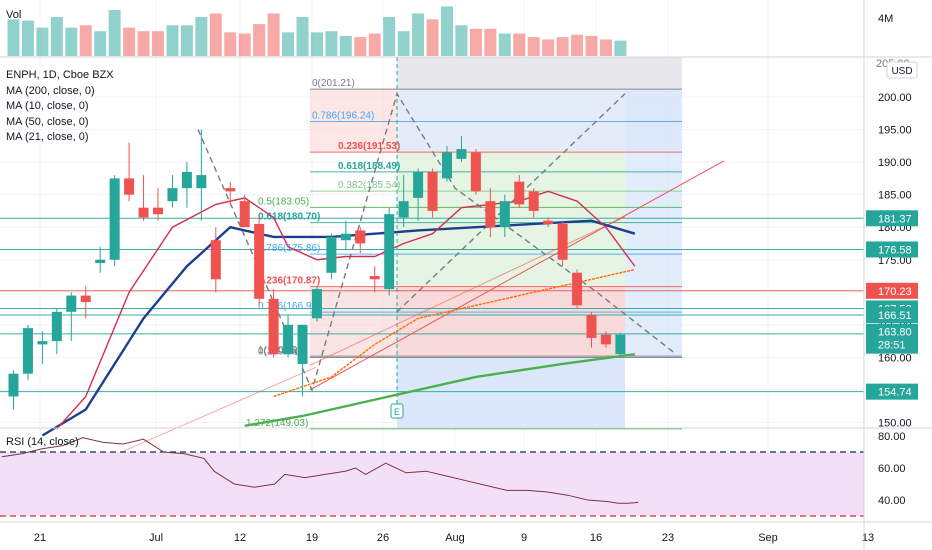 The height and width of the screenshot is (550, 932). What do you see at coordinates (467, 291) in the screenshot?
I see `trendline-channel` at bounding box center [467, 291].